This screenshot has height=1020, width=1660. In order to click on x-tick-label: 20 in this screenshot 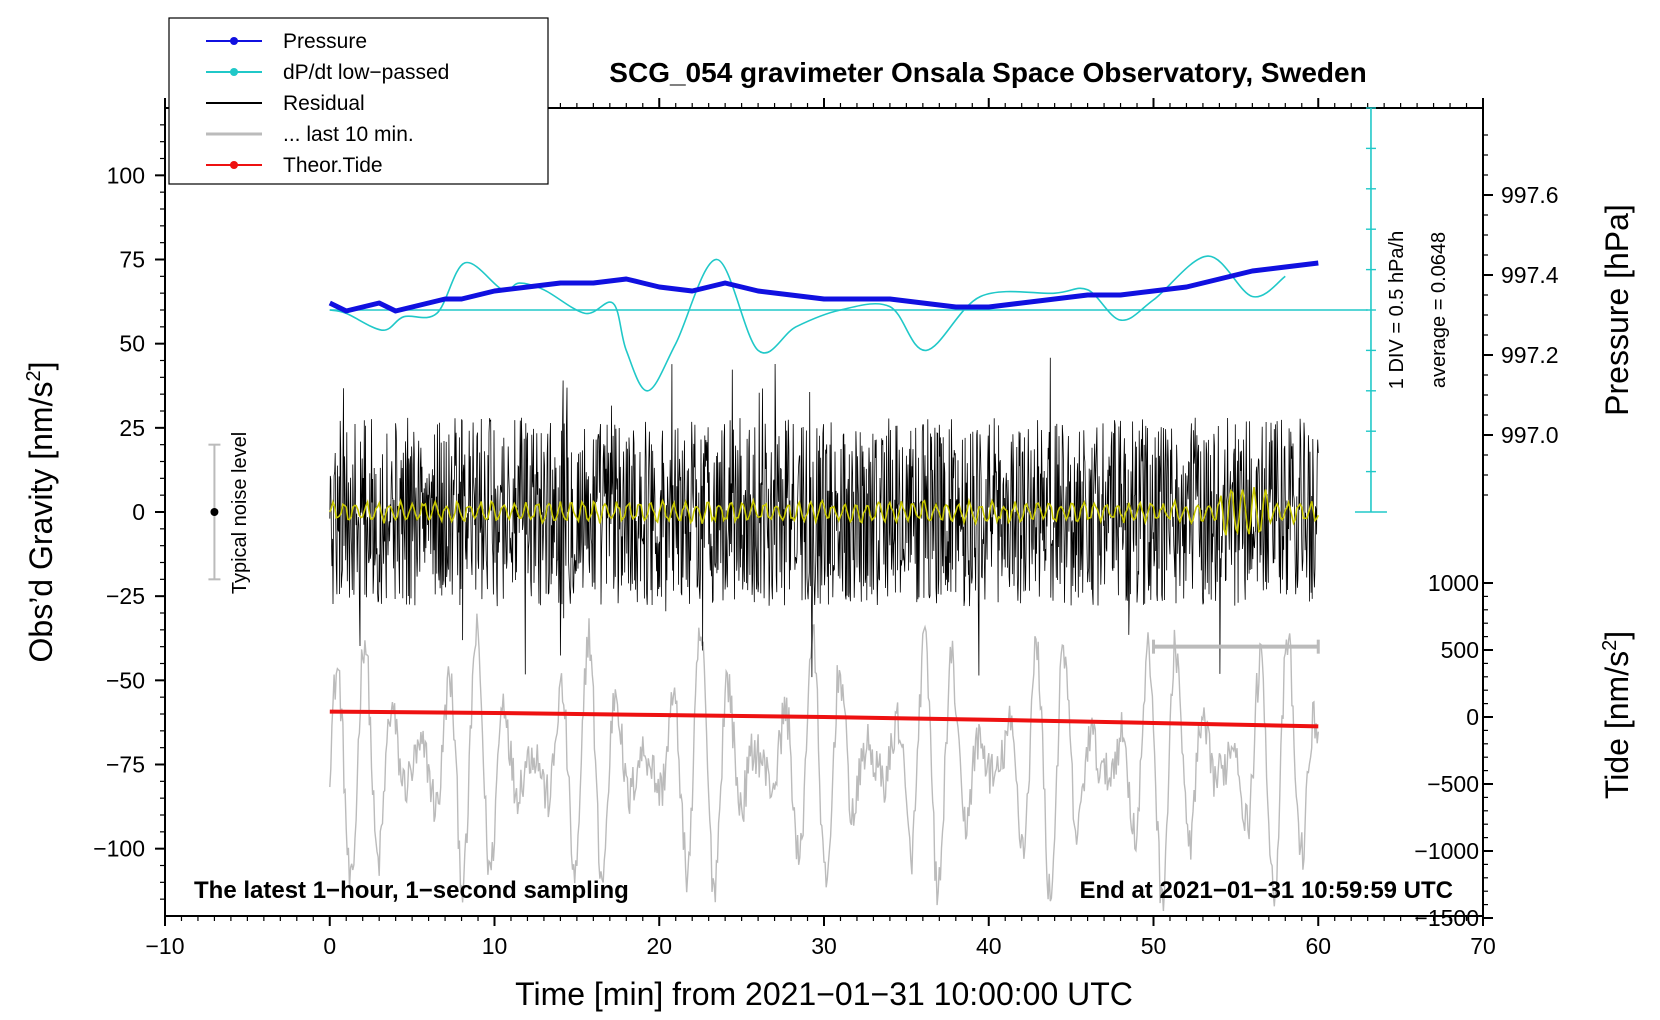, I will do `click(659, 946)`.